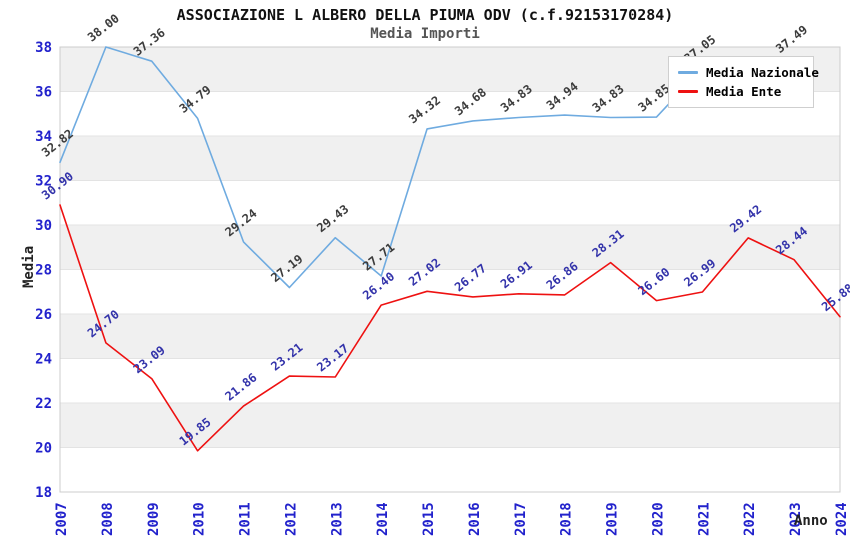 The width and height of the screenshot is (850, 550). Describe the element at coordinates (762, 72) in the screenshot. I see `legend-label-nazionale: Media Nazionale` at that location.